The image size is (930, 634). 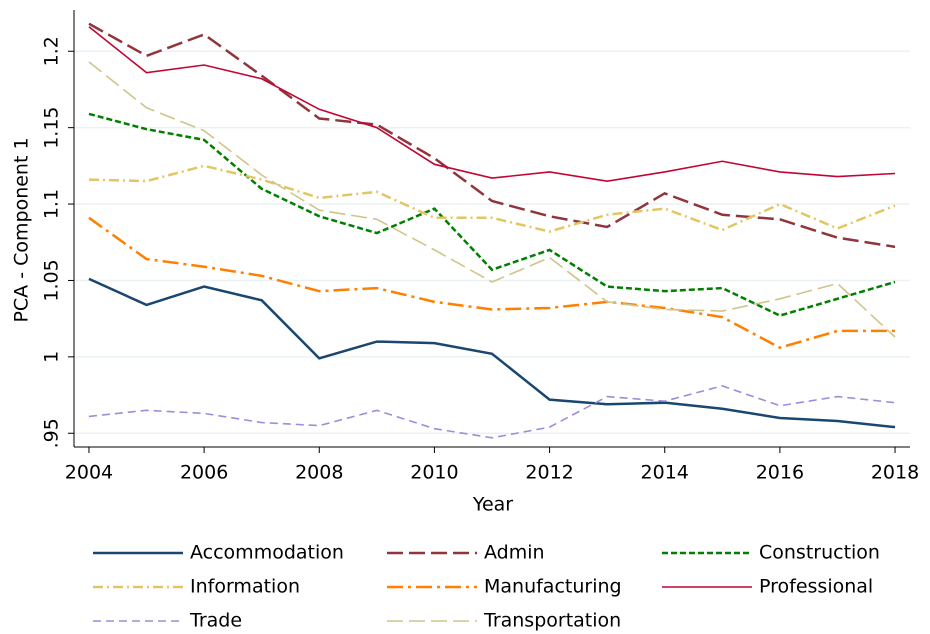 What do you see at coordinates (819, 553) in the screenshot?
I see `legend-label: Construction` at bounding box center [819, 553].